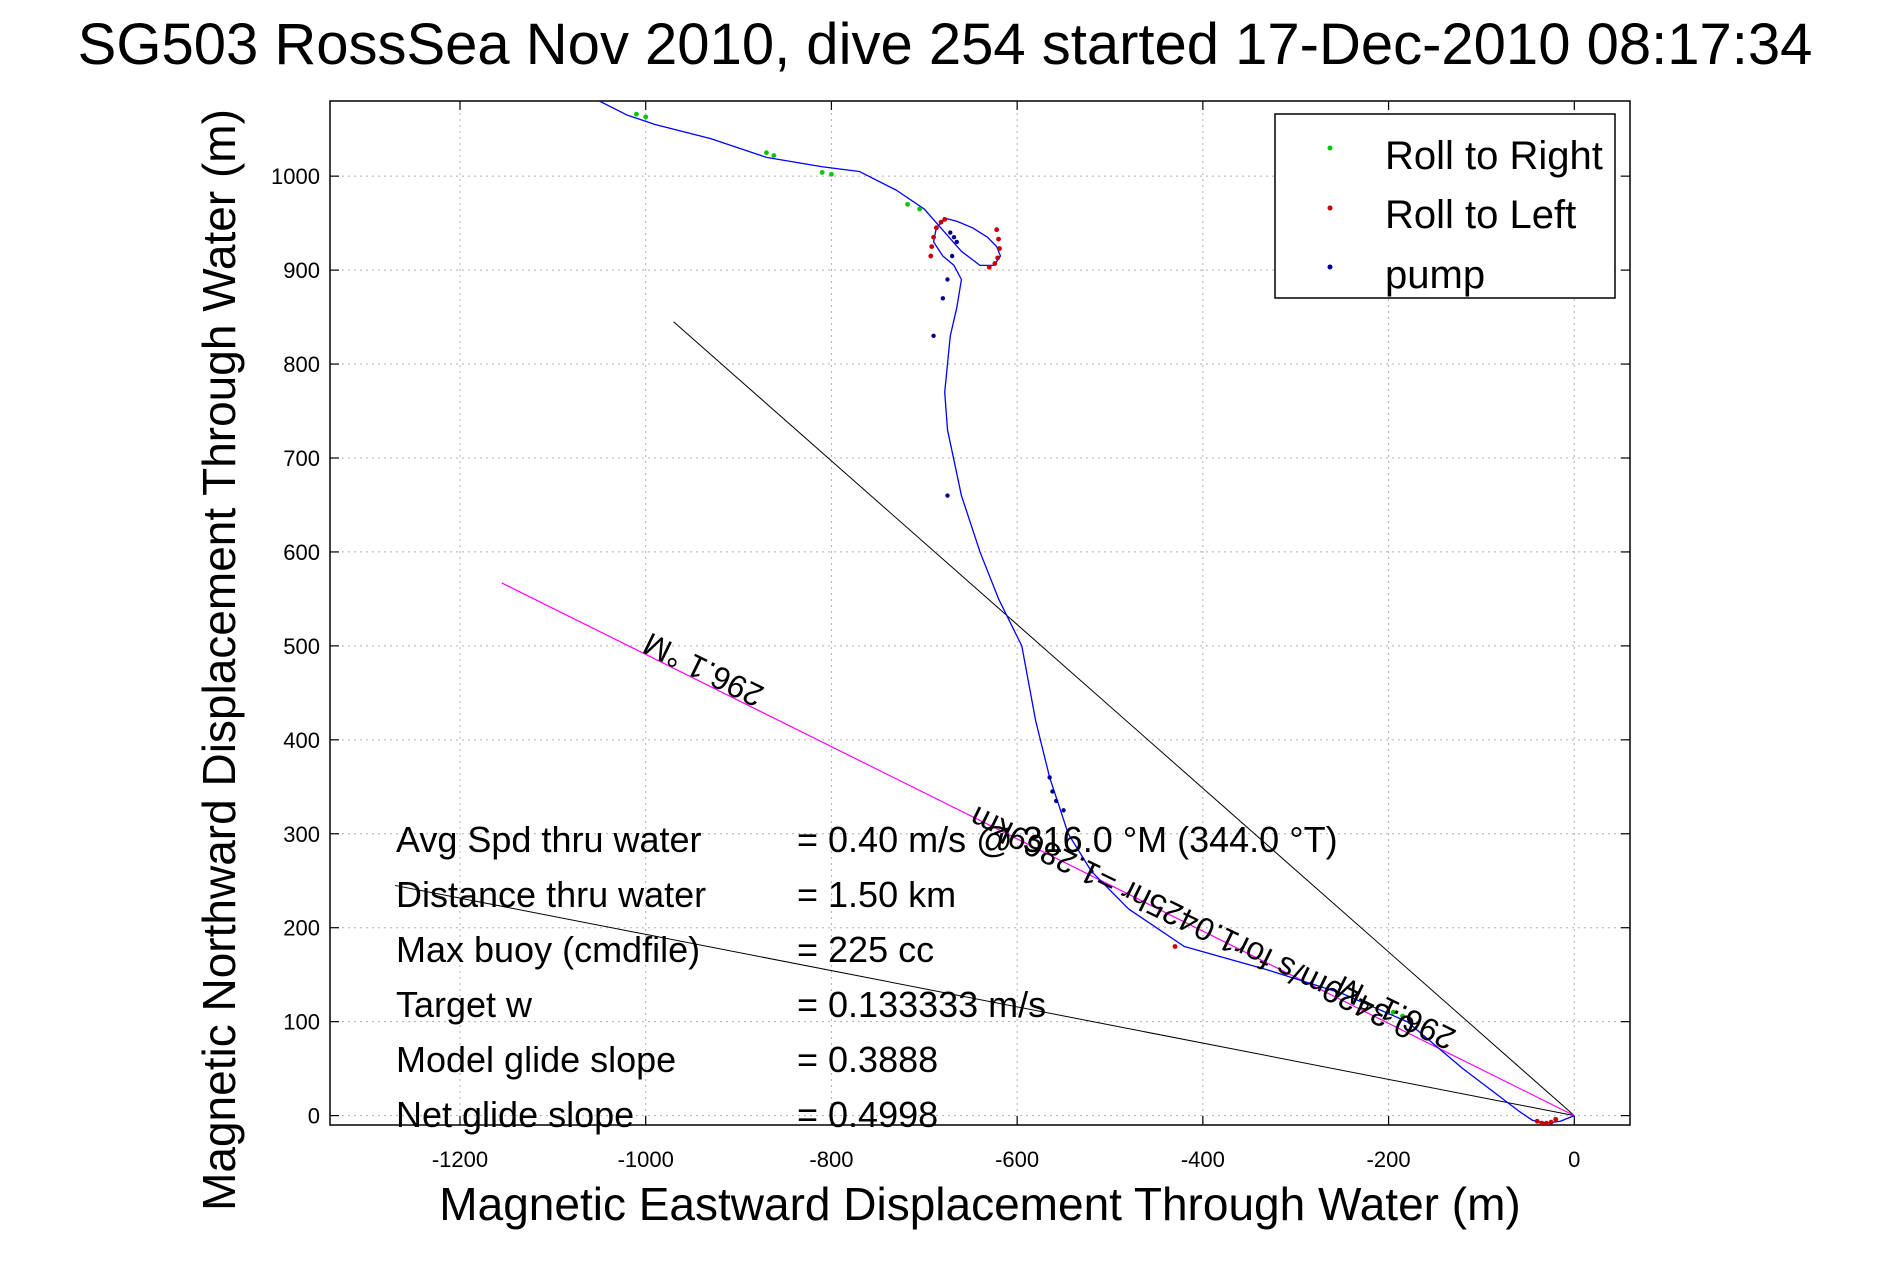 The image size is (1891, 1262). What do you see at coordinates (301, 646) in the screenshot?
I see `y-tick-label: 500` at bounding box center [301, 646].